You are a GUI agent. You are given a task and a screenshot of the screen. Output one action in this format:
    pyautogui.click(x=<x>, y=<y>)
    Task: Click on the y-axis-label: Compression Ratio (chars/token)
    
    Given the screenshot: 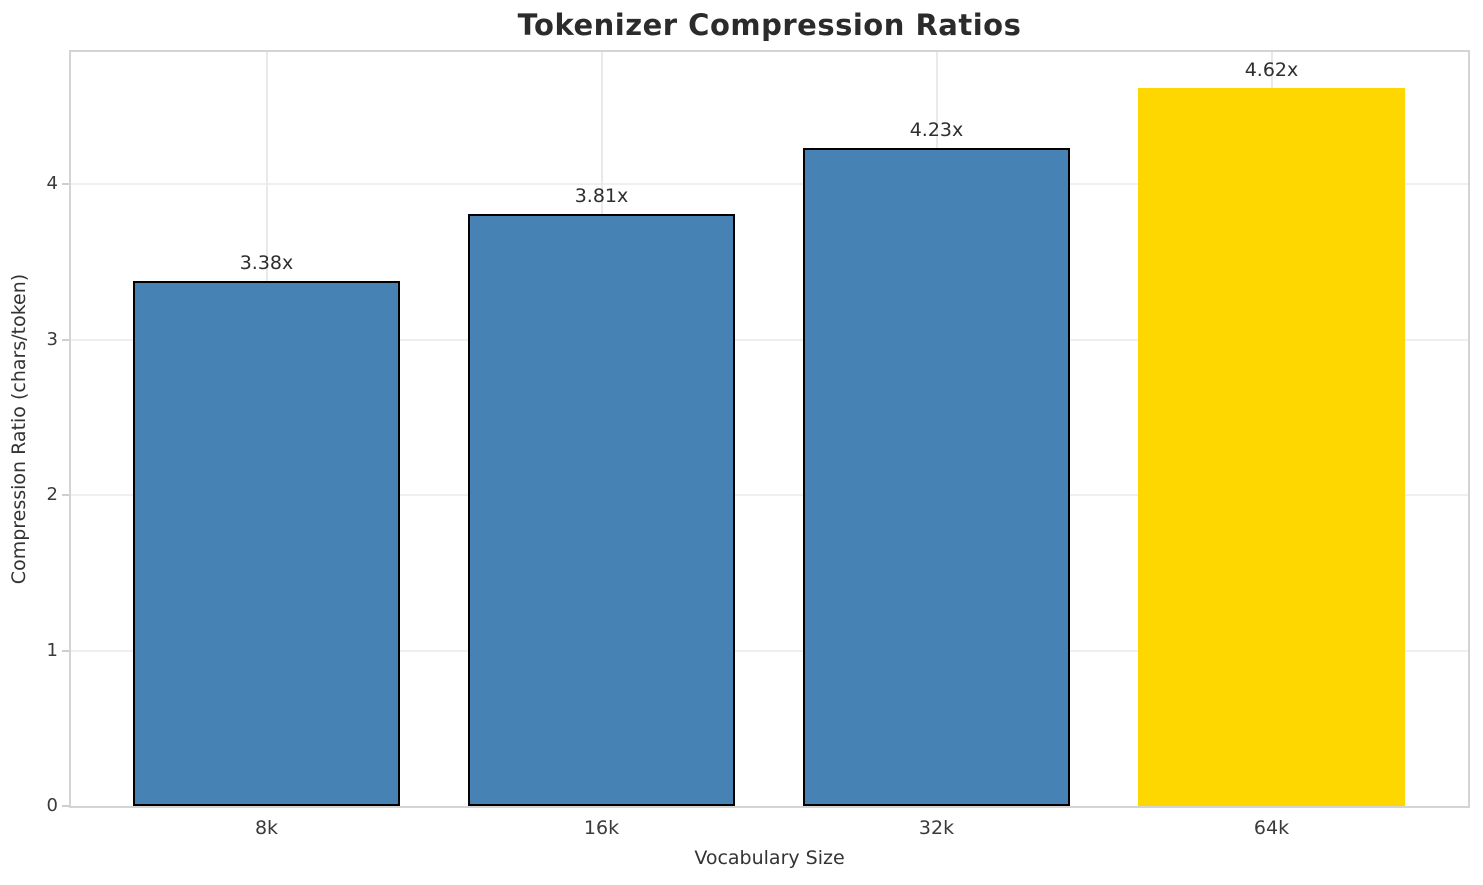 What is the action you would take?
    pyautogui.click(x=19, y=429)
    